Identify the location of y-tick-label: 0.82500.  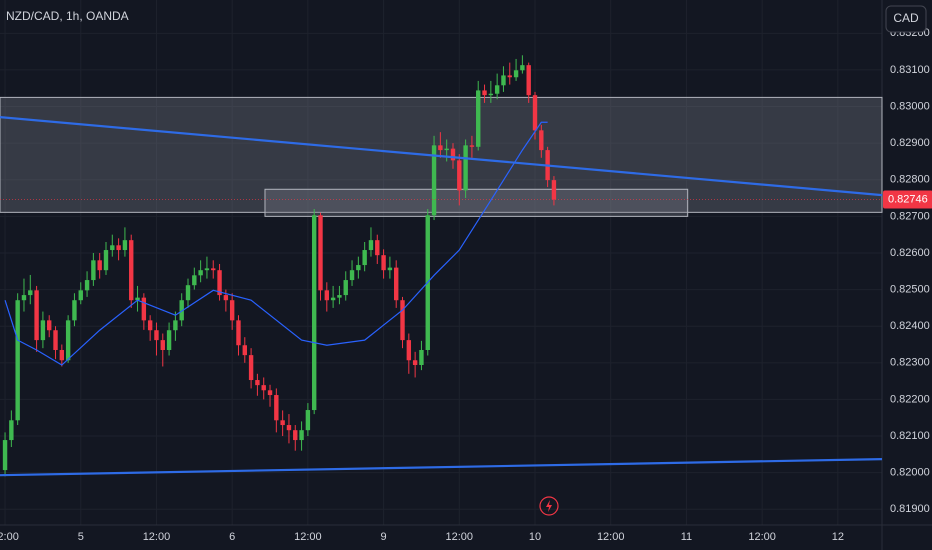
(910, 289).